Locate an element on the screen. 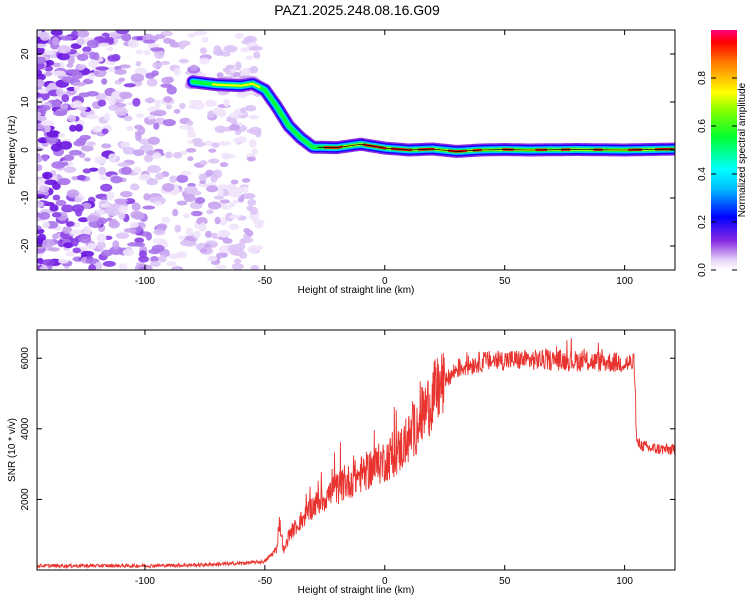  snr-xtick-label: -50 is located at coordinates (265, 581).